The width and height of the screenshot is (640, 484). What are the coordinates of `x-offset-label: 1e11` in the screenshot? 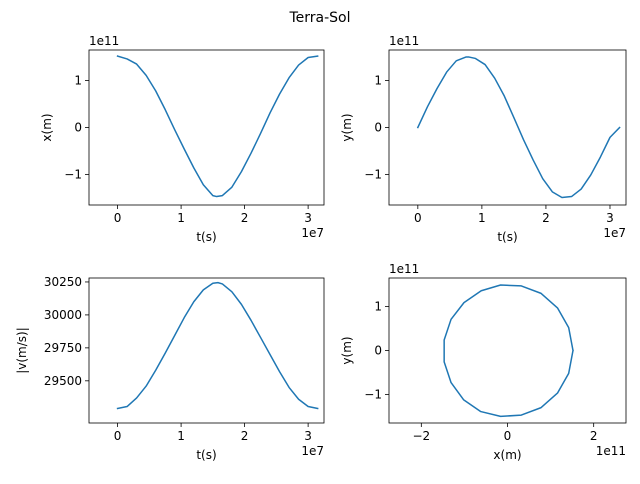 It's located at (611, 451).